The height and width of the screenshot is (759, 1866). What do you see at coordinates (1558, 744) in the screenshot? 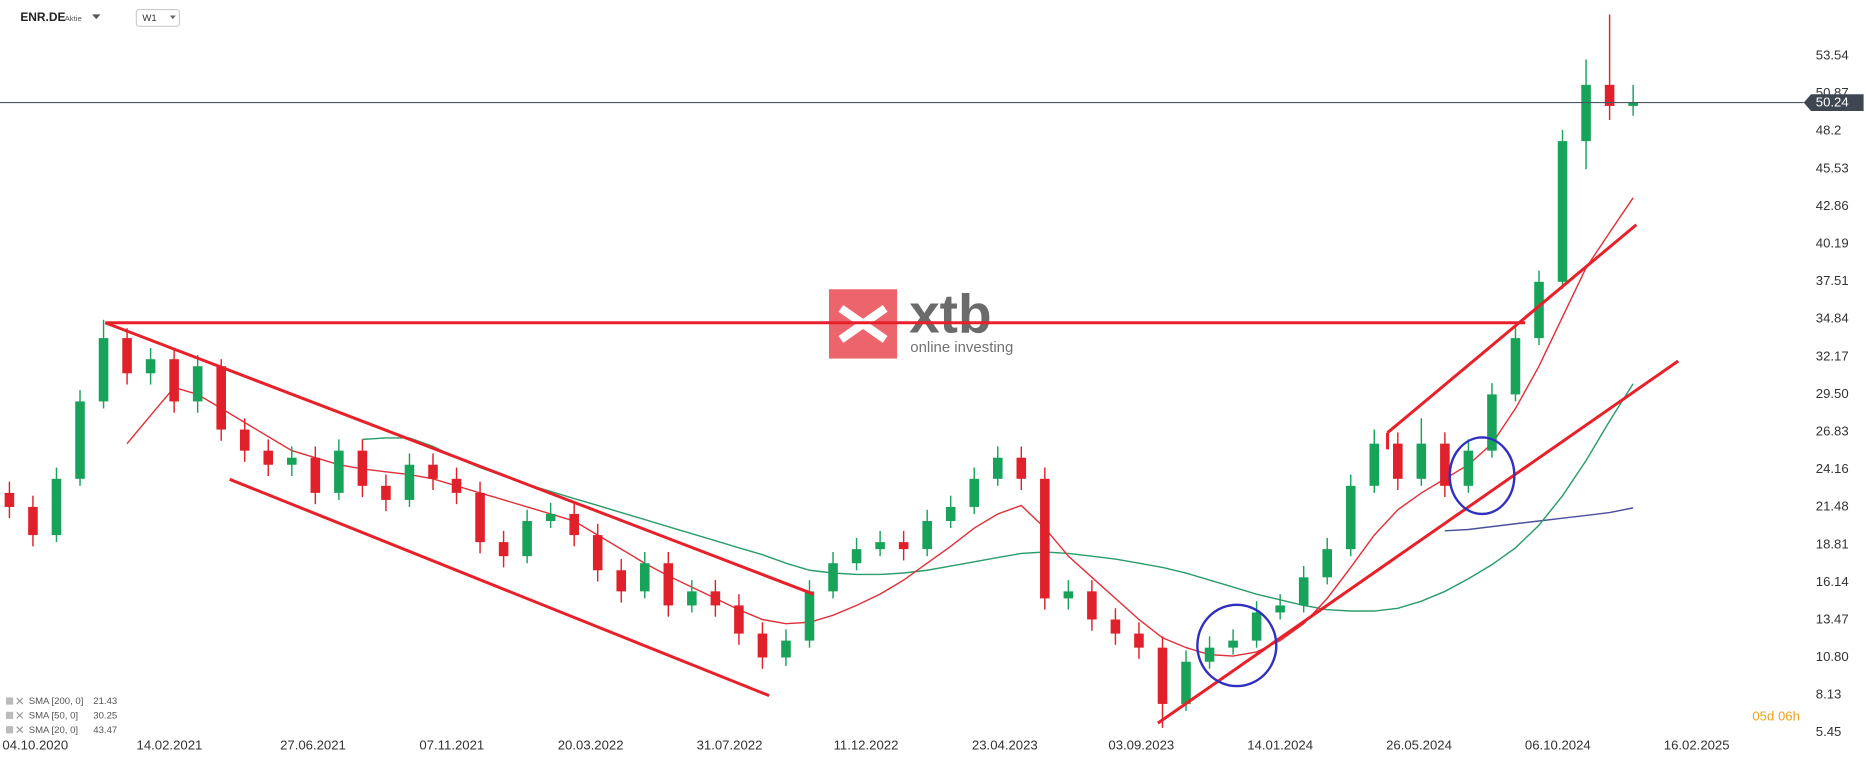
I see `x-tick-label: 06.10.2024` at bounding box center [1558, 744].